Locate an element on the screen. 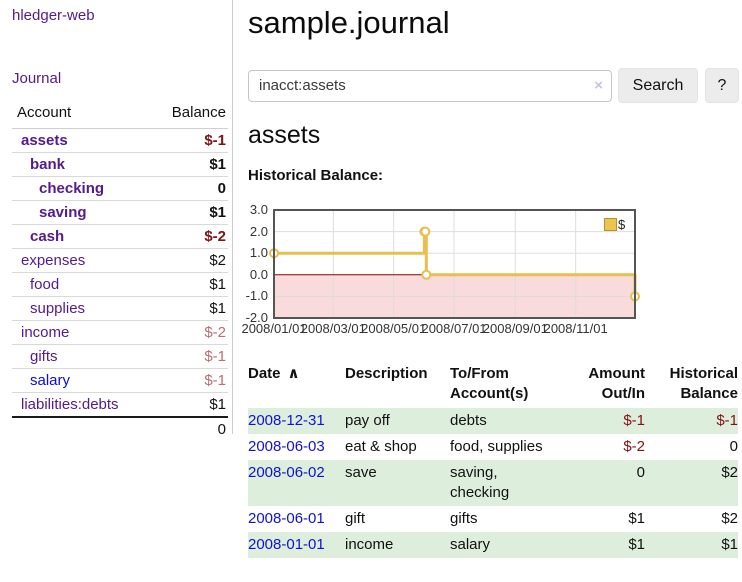  legend-label: $ is located at coordinates (622, 224).